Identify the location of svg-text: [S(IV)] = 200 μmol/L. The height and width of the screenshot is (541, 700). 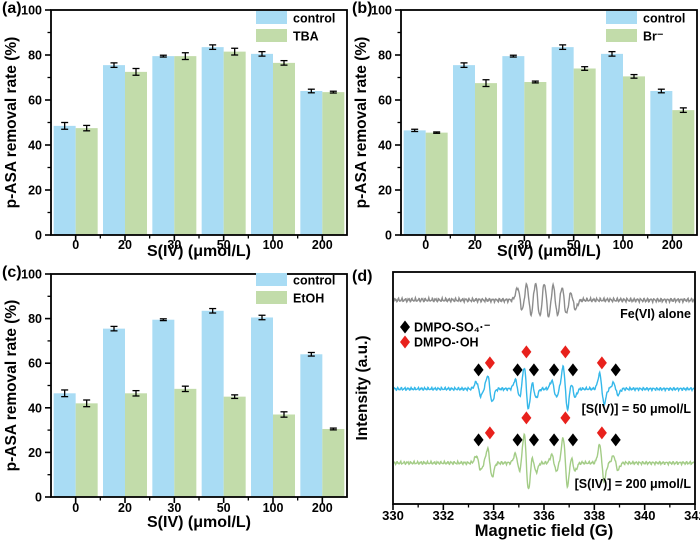
(633, 484).